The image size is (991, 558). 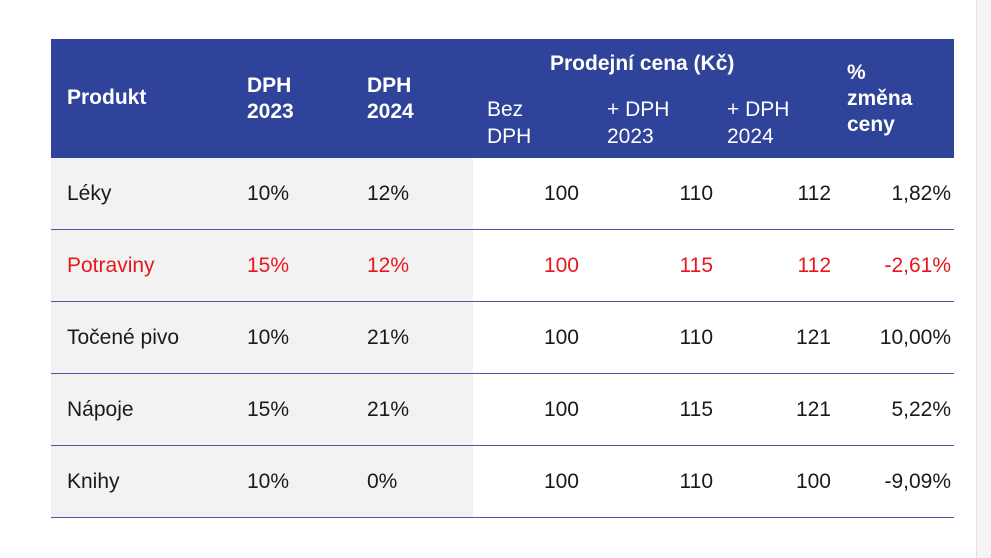 I want to click on header-price-2023: + DPH 2023, so click(x=638, y=123).